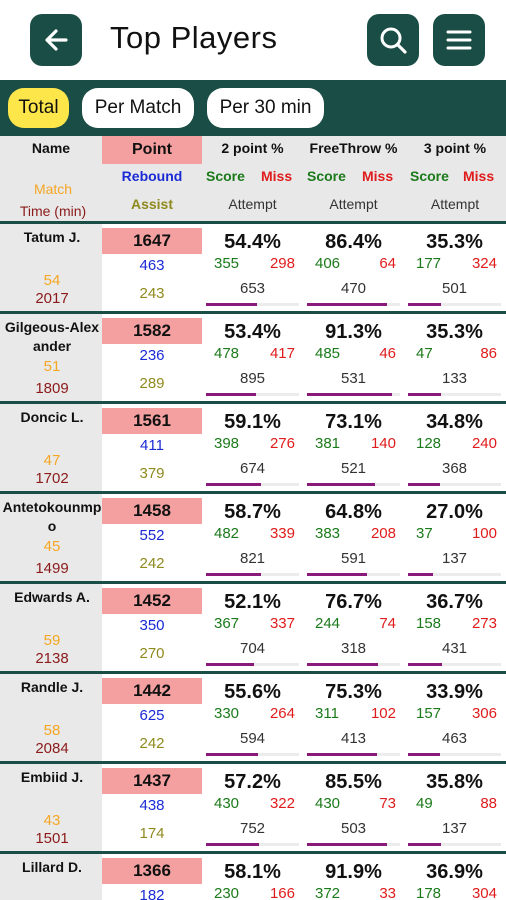  What do you see at coordinates (353, 558) in the screenshot?
I see `free-throw-attempt: 591` at bounding box center [353, 558].